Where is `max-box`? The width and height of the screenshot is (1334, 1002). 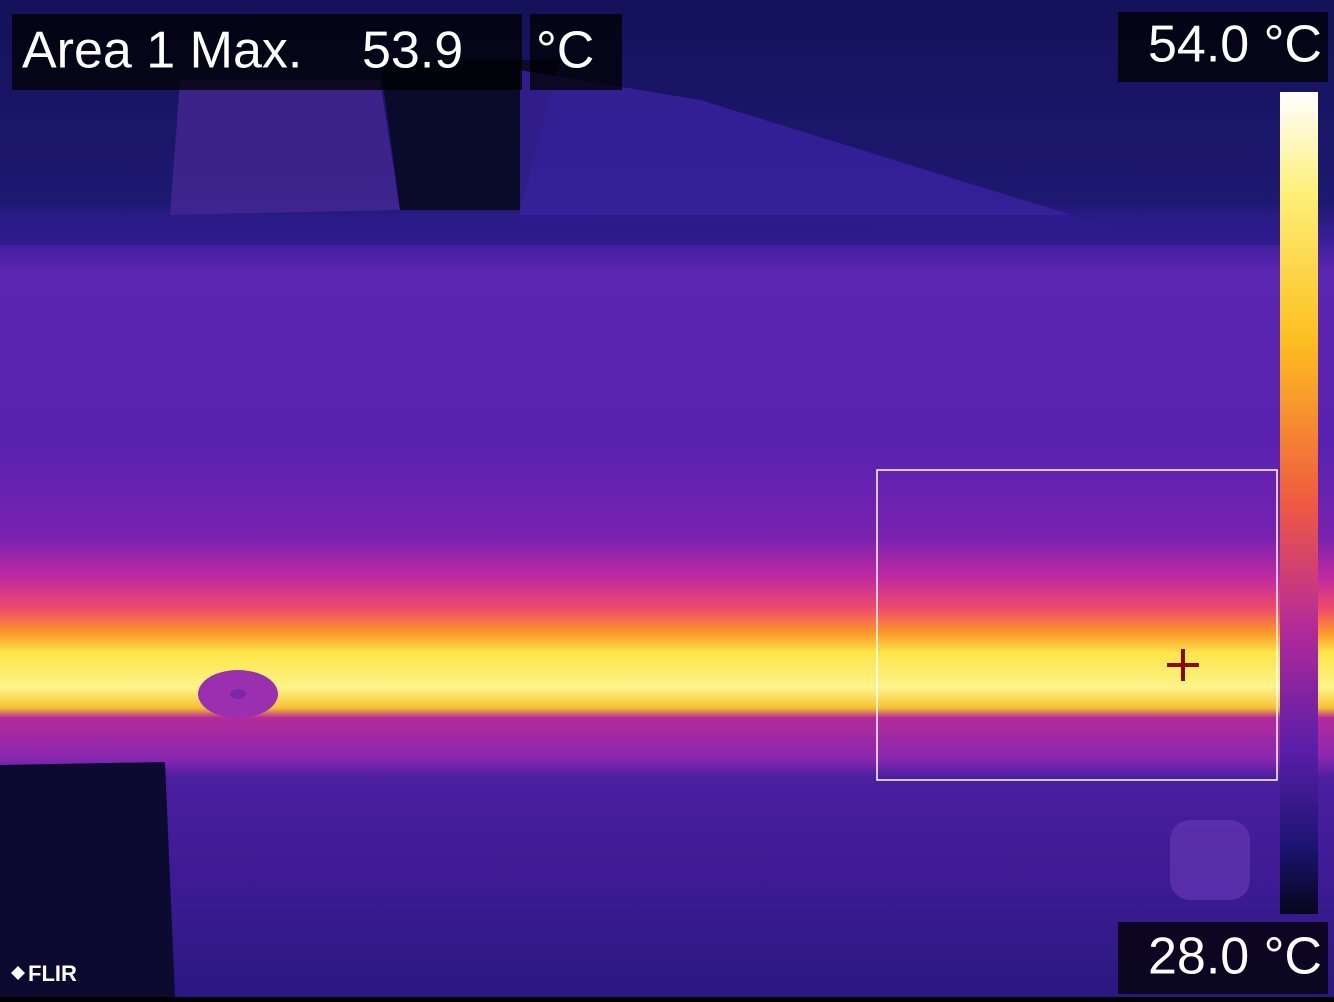
max-box is located at coordinates (1223, 47).